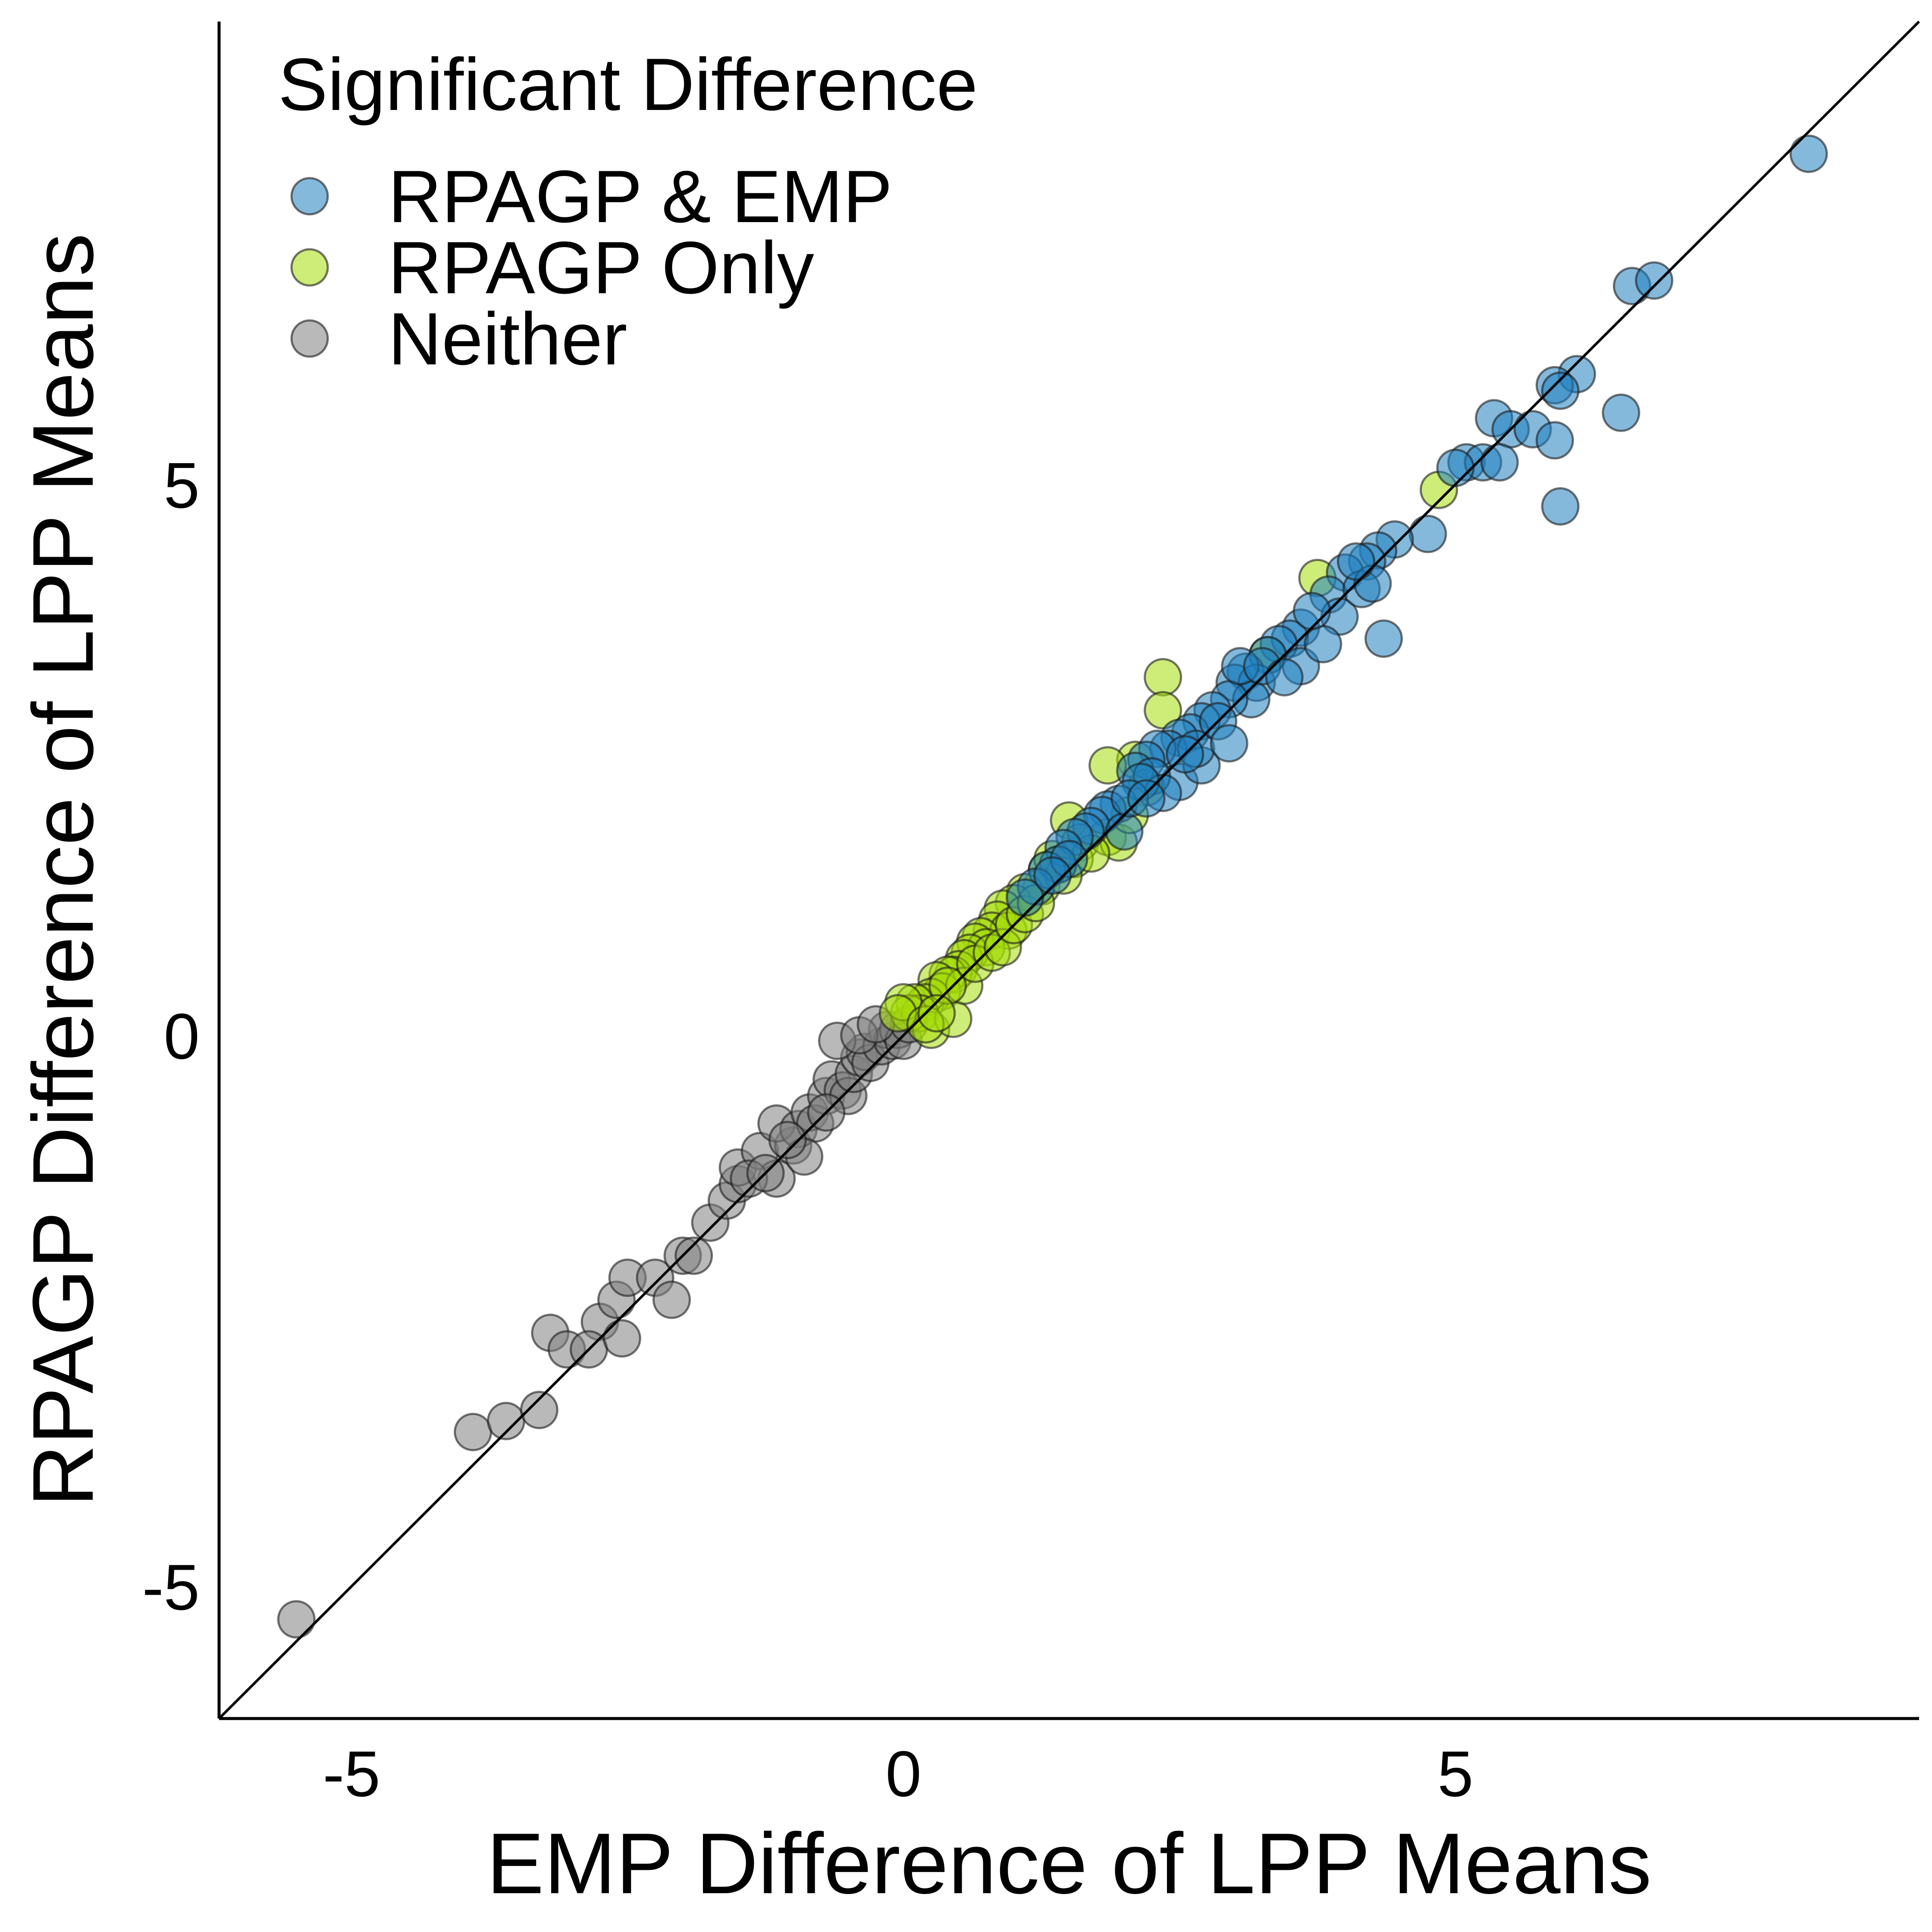 Image resolution: width=1932 pixels, height=1932 pixels. Describe the element at coordinates (1455, 1774) in the screenshot. I see `x-tick-label: 5` at that location.